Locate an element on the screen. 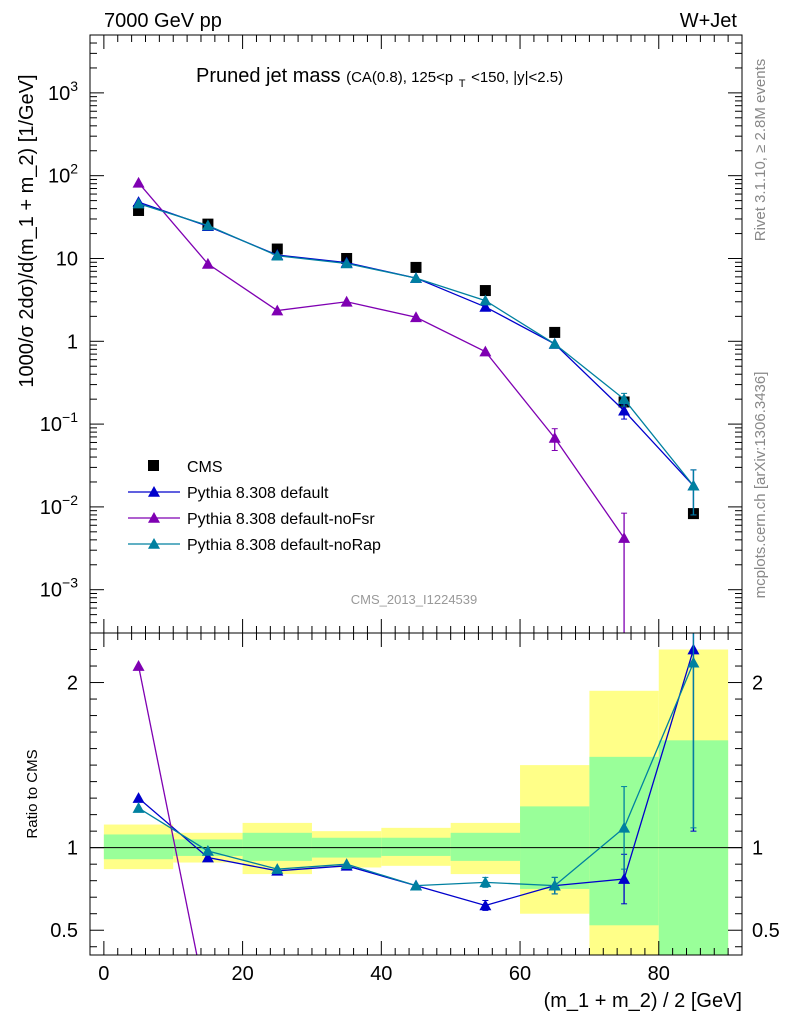 This screenshot has height=1024, width=786. plot-title-detail-sub: T is located at coordinates (462, 84).